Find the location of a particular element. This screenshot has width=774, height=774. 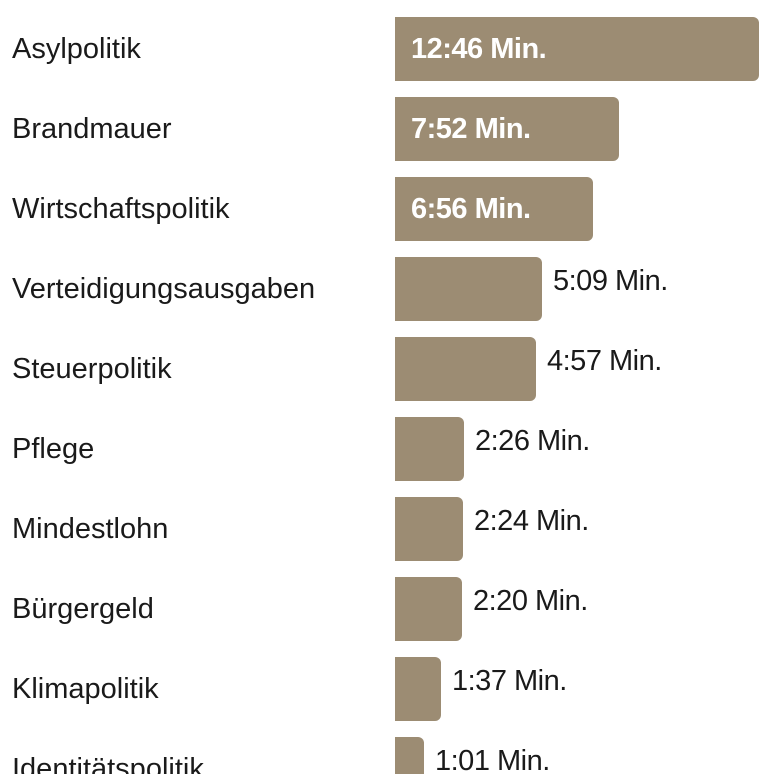

category-label: Steuerpolitik is located at coordinates (92, 369).